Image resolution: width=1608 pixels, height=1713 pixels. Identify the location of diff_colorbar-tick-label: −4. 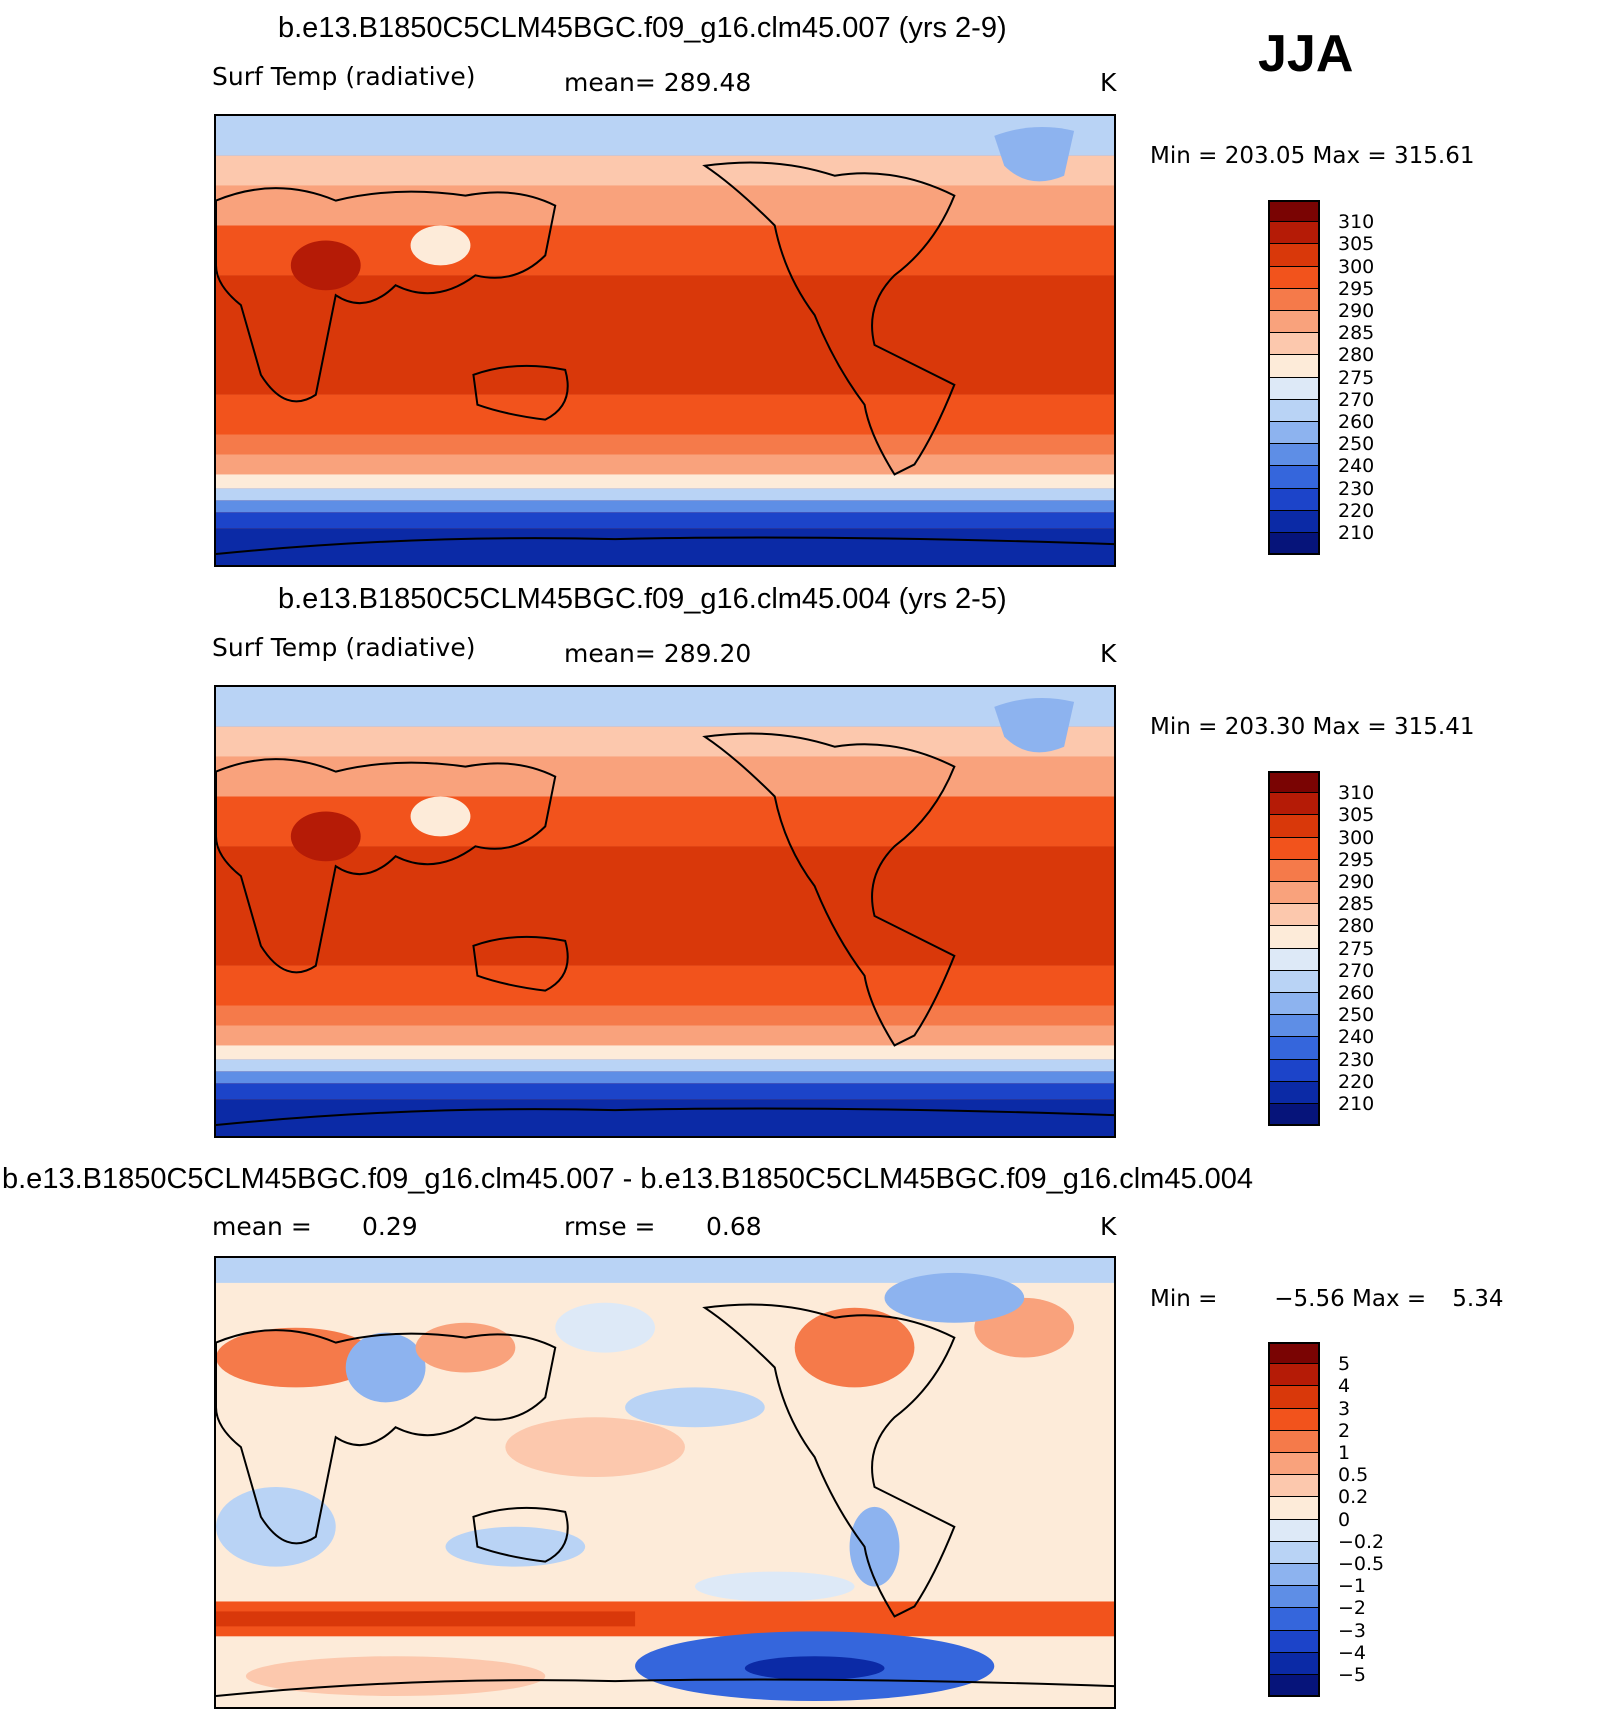
(1352, 1652).